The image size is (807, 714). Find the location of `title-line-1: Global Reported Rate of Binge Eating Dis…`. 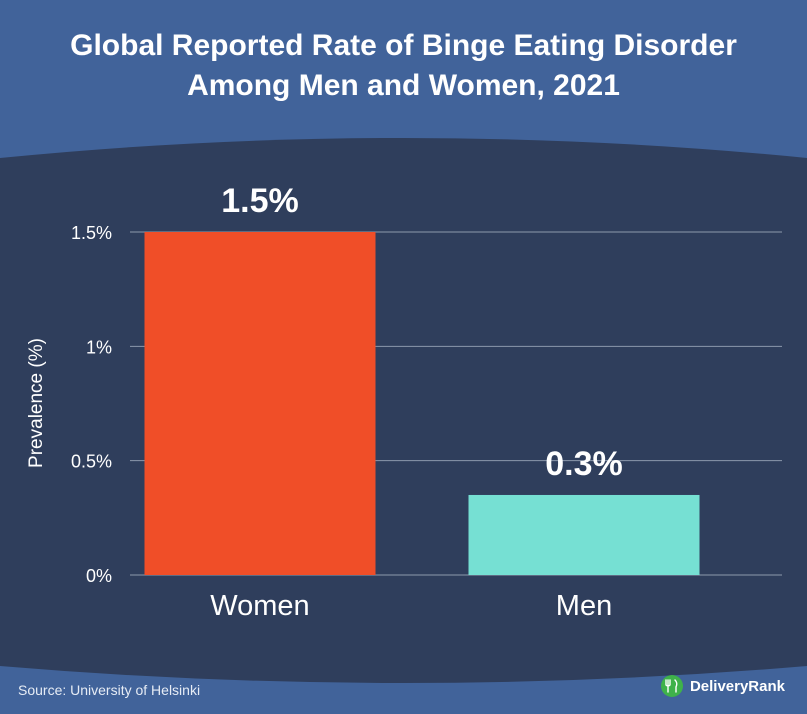

title-line-1: Global Reported Rate of Binge Eating Dis… is located at coordinates (403, 45).